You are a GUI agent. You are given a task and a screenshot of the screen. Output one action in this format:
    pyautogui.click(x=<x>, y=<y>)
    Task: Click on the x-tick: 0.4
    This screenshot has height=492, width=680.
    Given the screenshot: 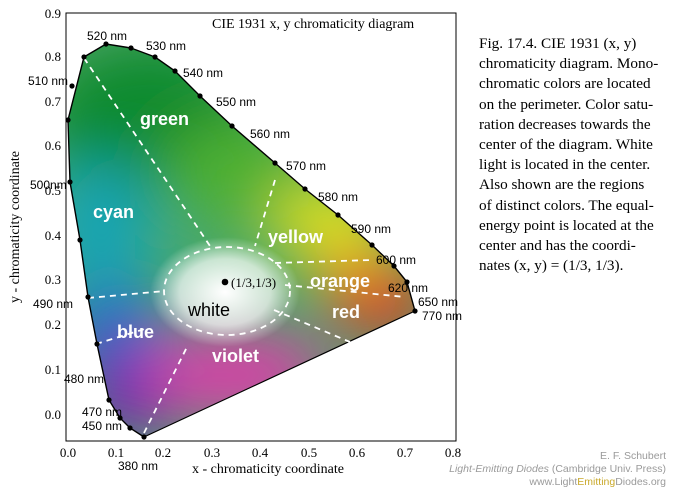 What is the action you would take?
    pyautogui.click(x=260, y=452)
    